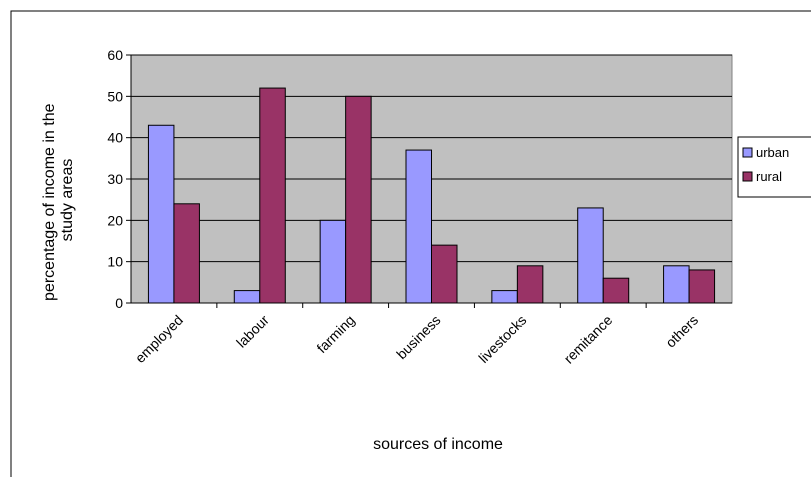  I want to click on y-tick-label: 0, so click(119, 303).